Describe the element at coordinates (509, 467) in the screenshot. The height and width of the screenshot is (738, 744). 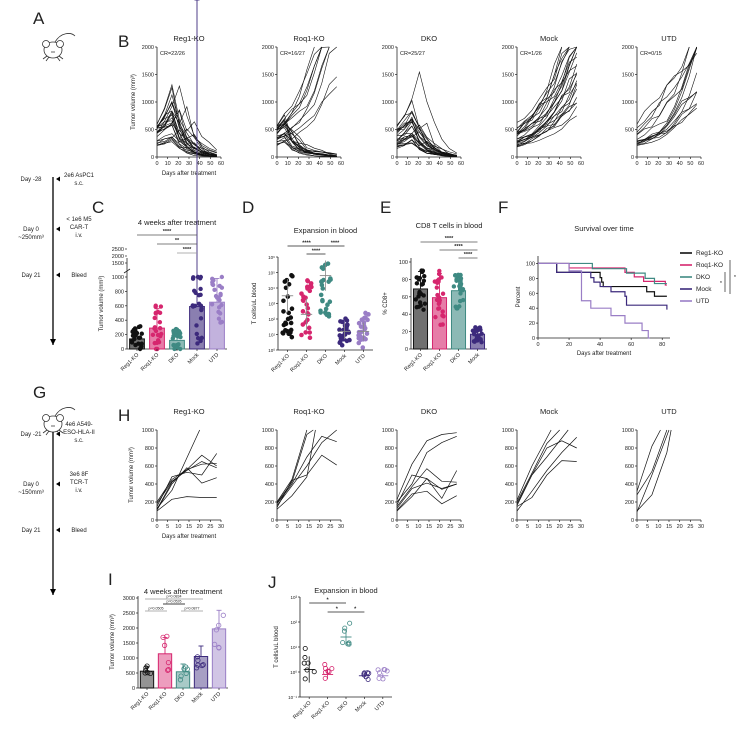
I see `y-tick-label: 600` at that location.